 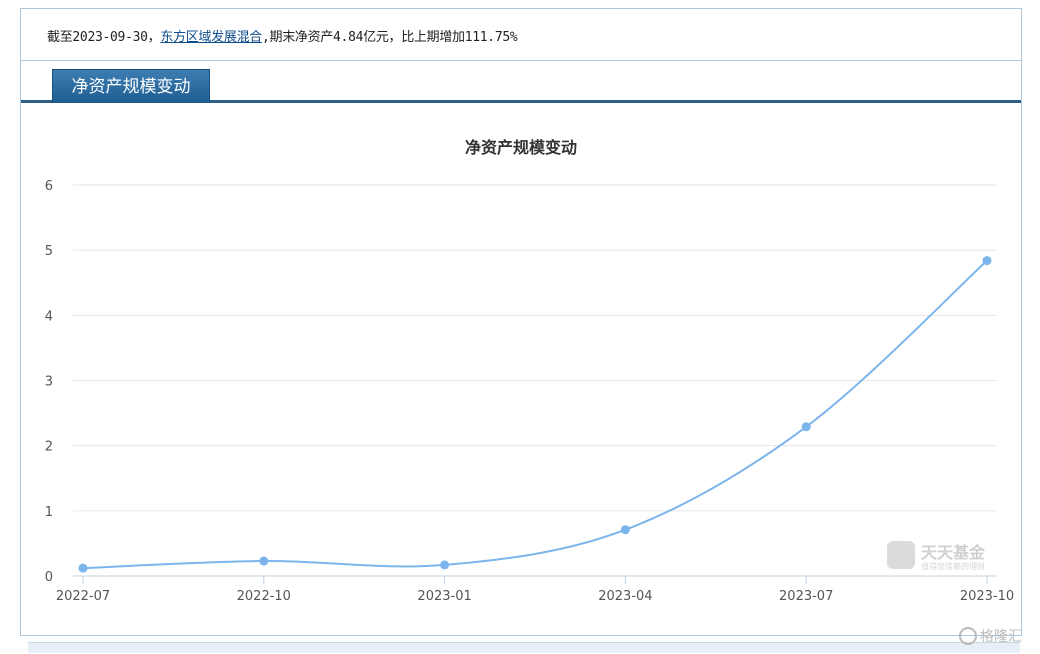 I want to click on next-section-bar, so click(x=524, y=647).